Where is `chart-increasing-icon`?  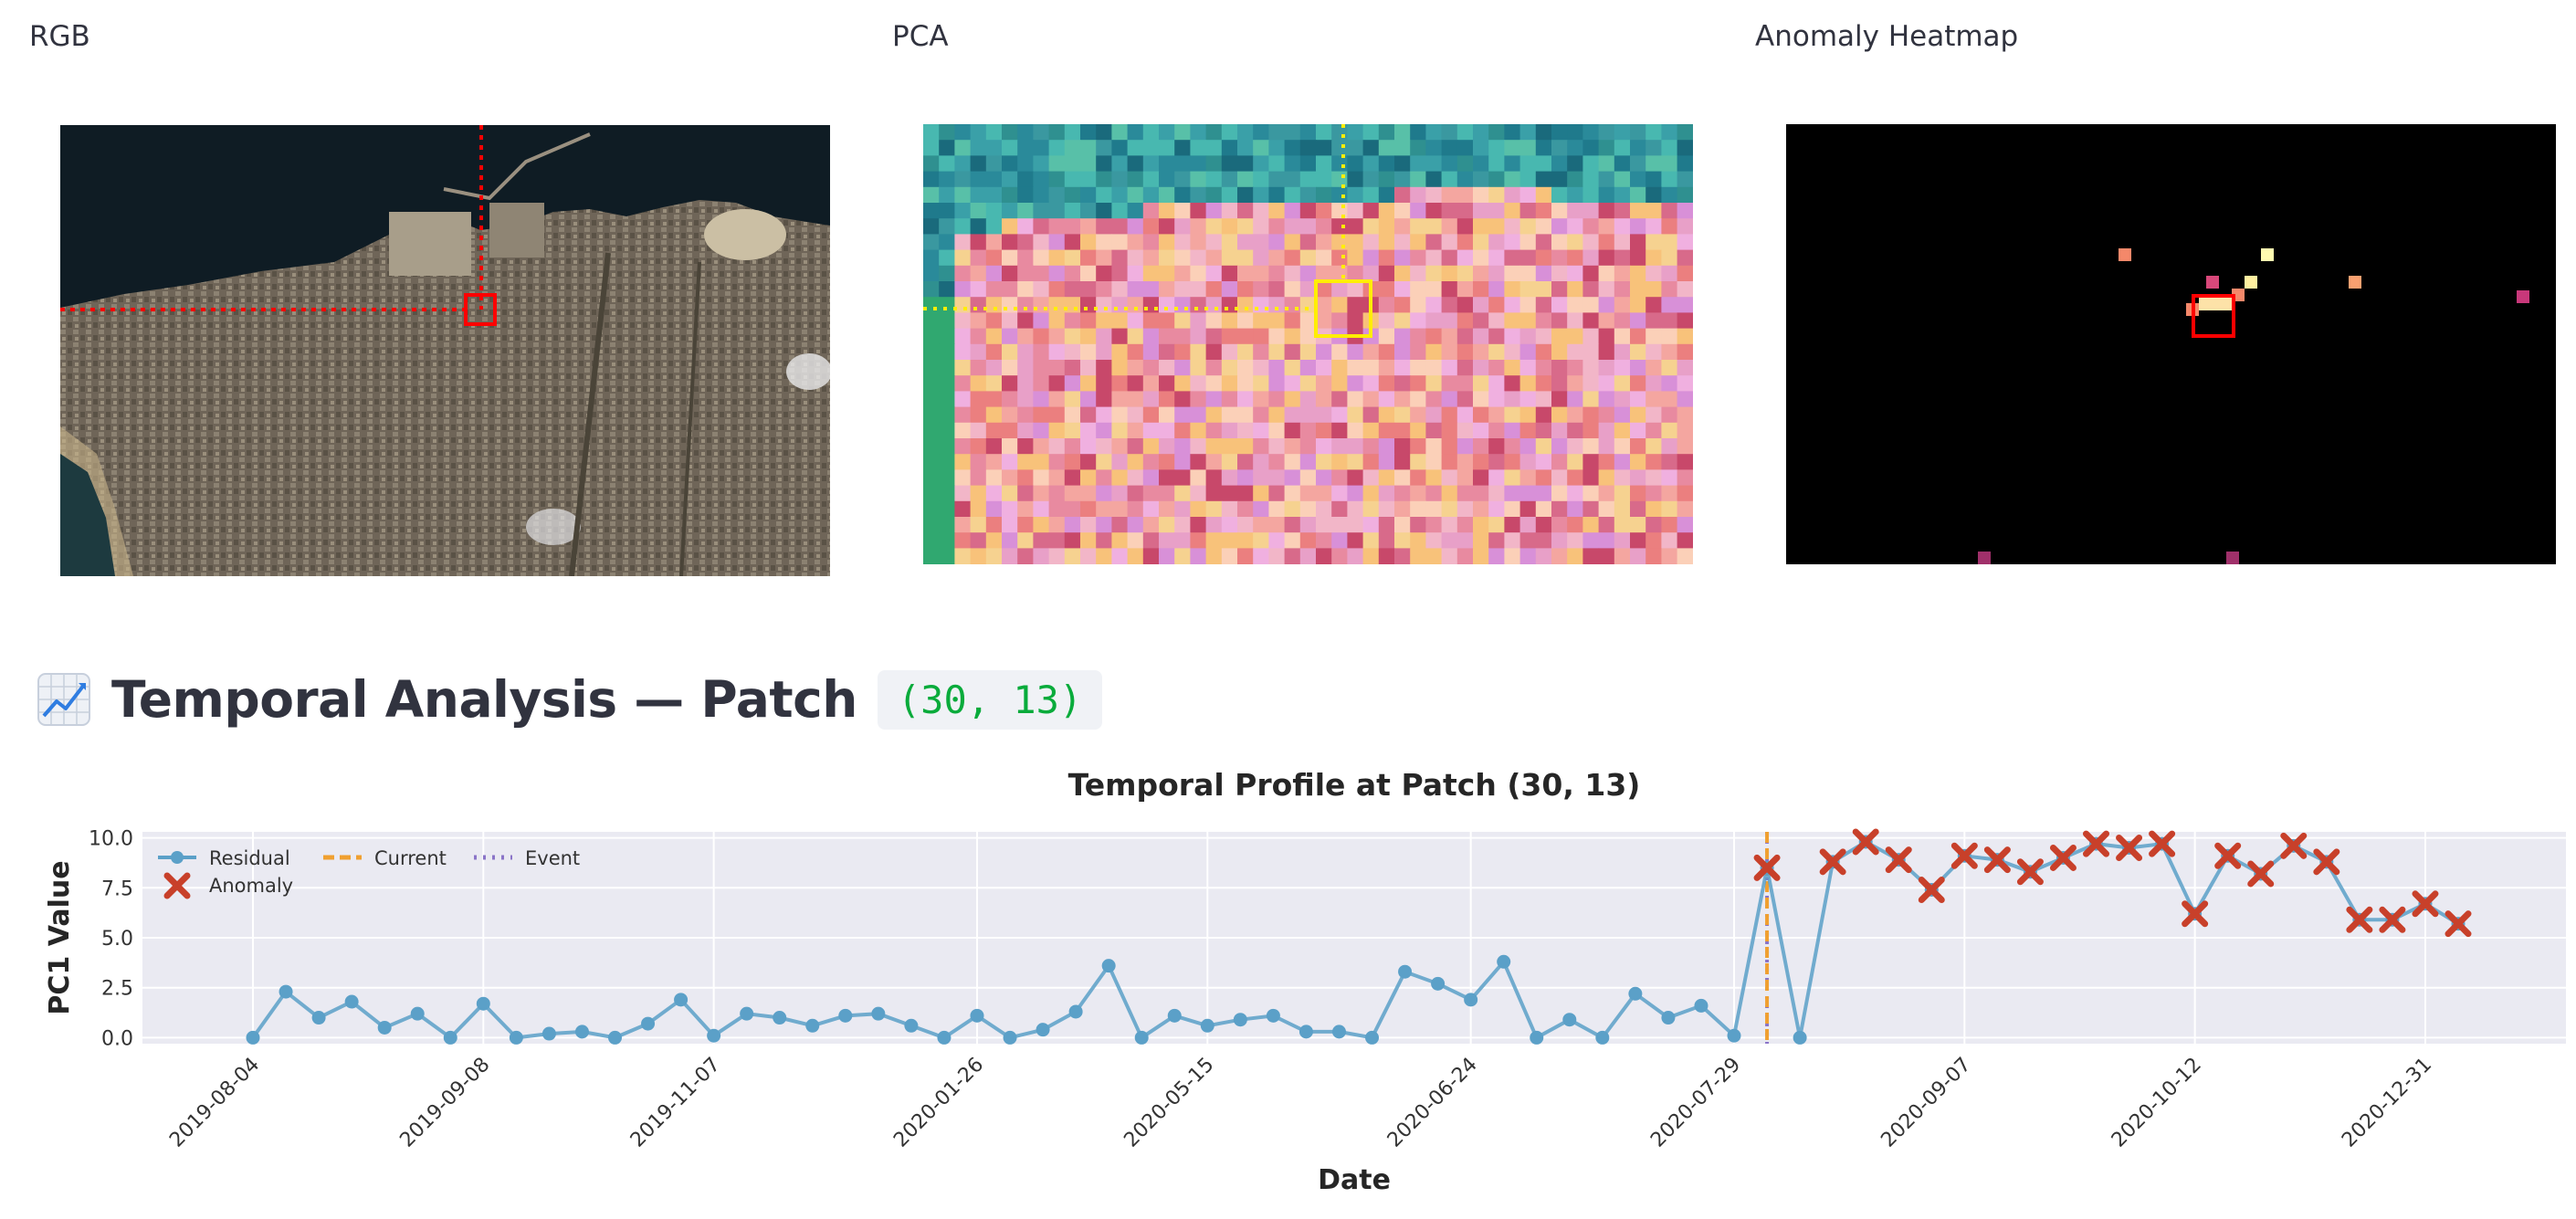 chart-increasing-icon is located at coordinates (63, 699).